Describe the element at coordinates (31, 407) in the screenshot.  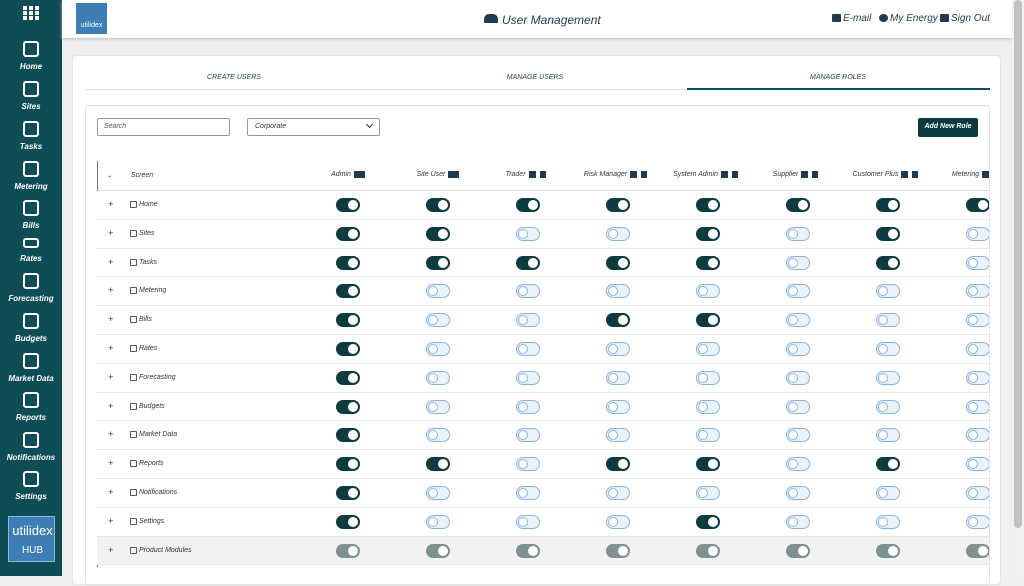
I see `sidebar-item: Reports` at that location.